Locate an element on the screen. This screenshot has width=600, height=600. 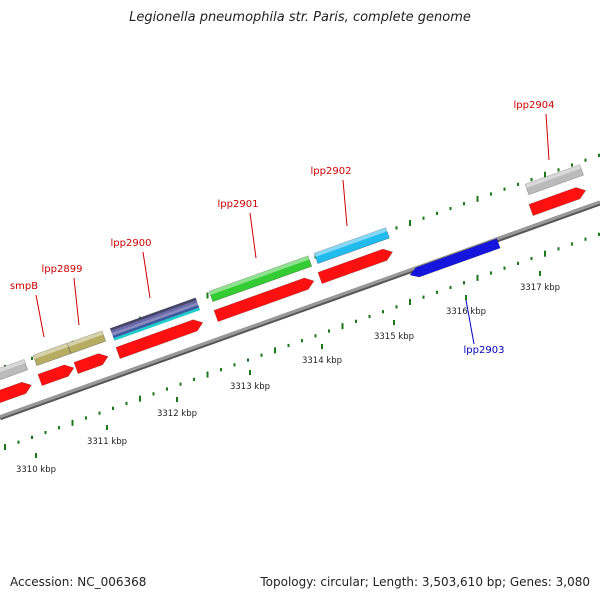
gene-lpp2904 is located at coordinates (555, 190).